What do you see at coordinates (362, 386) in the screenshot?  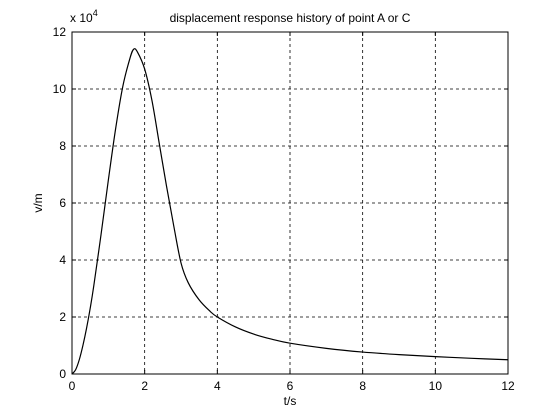 I see `x-tick-label: 8` at bounding box center [362, 386].